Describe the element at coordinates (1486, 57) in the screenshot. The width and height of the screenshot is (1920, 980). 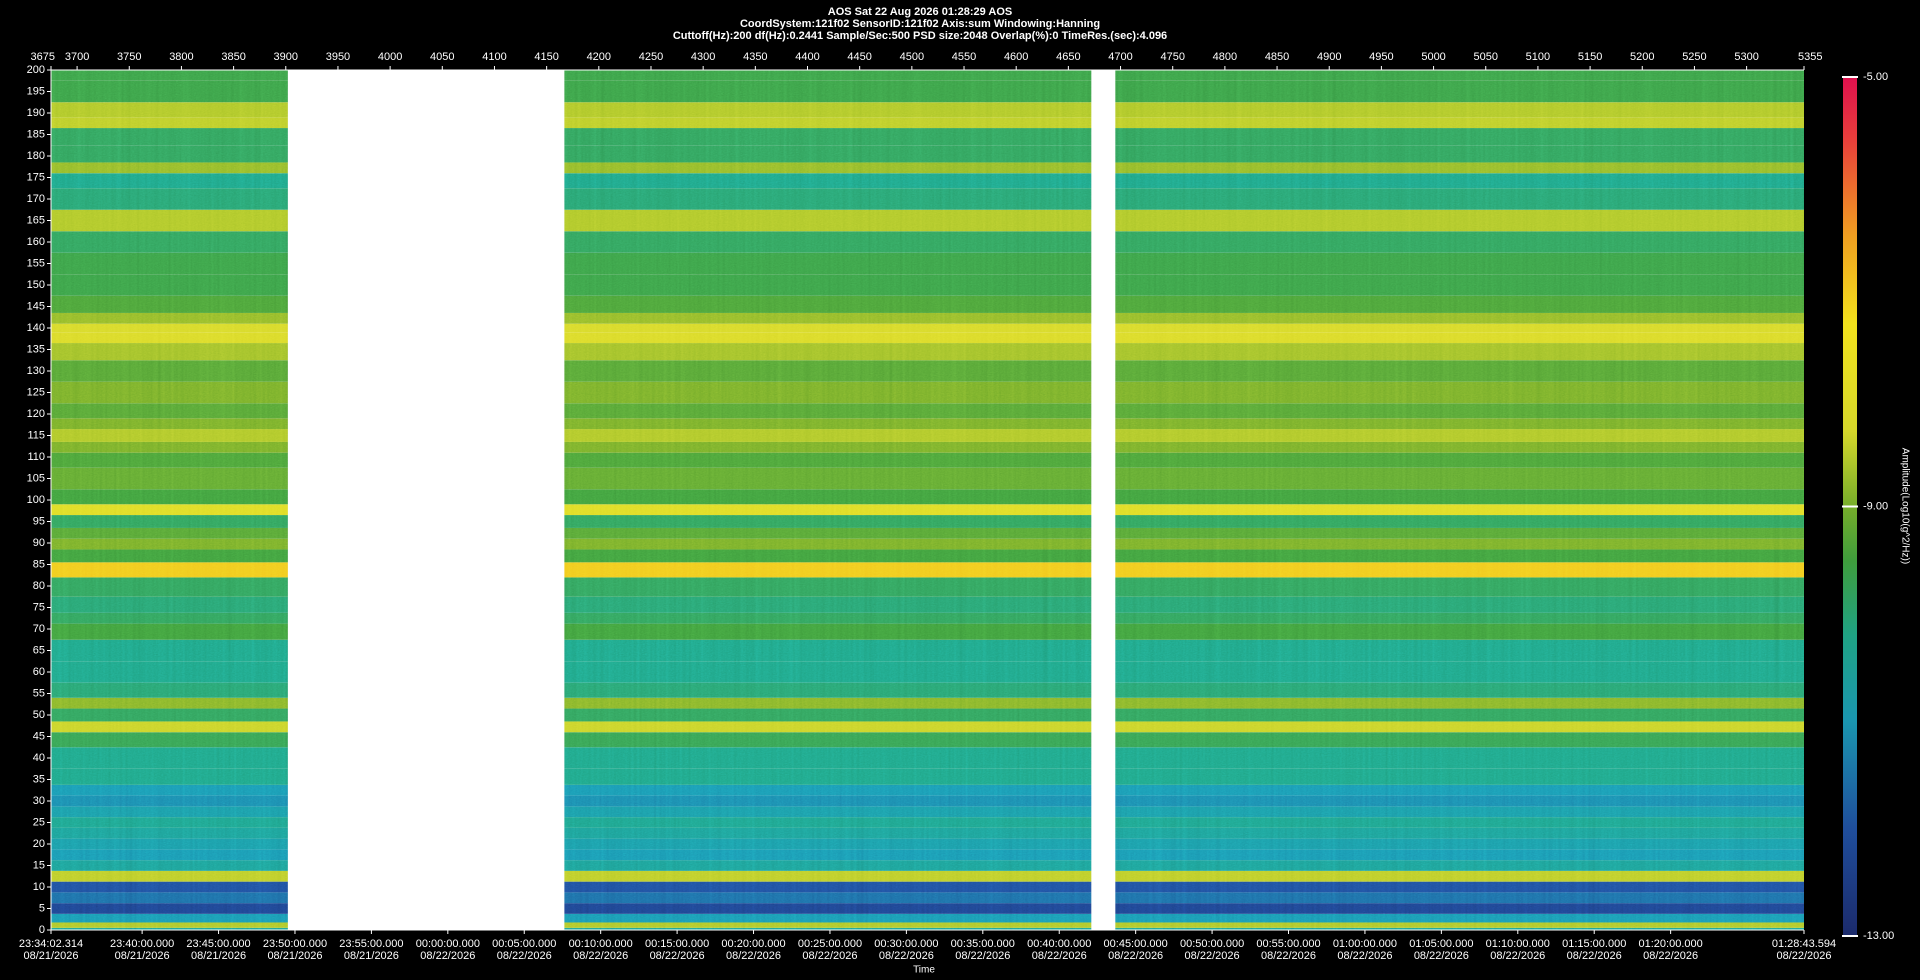
I see `x-tick-label: 5050` at that location.